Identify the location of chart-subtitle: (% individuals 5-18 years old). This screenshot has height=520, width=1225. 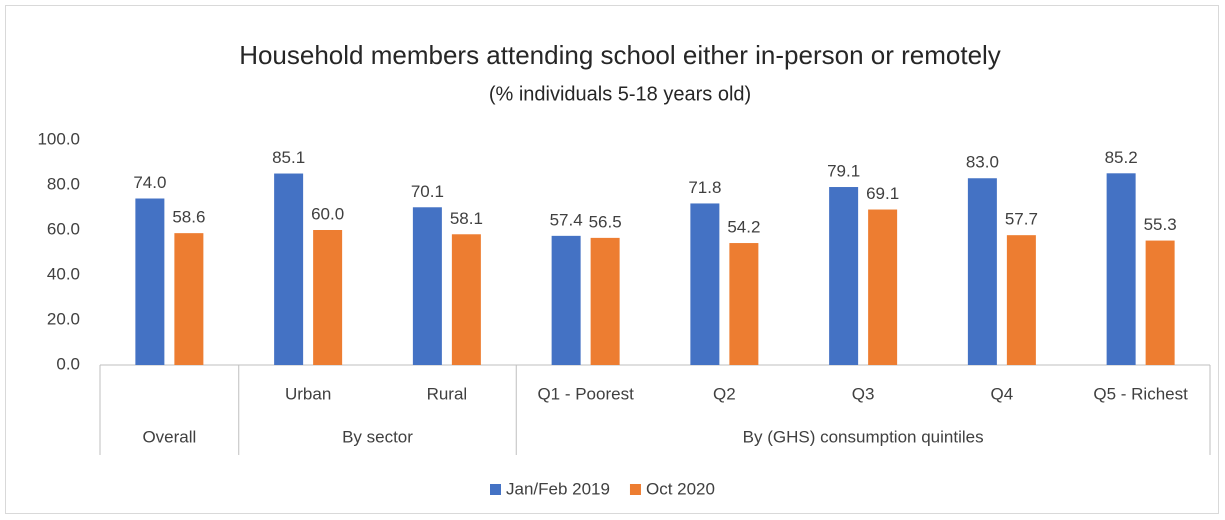
(620, 94).